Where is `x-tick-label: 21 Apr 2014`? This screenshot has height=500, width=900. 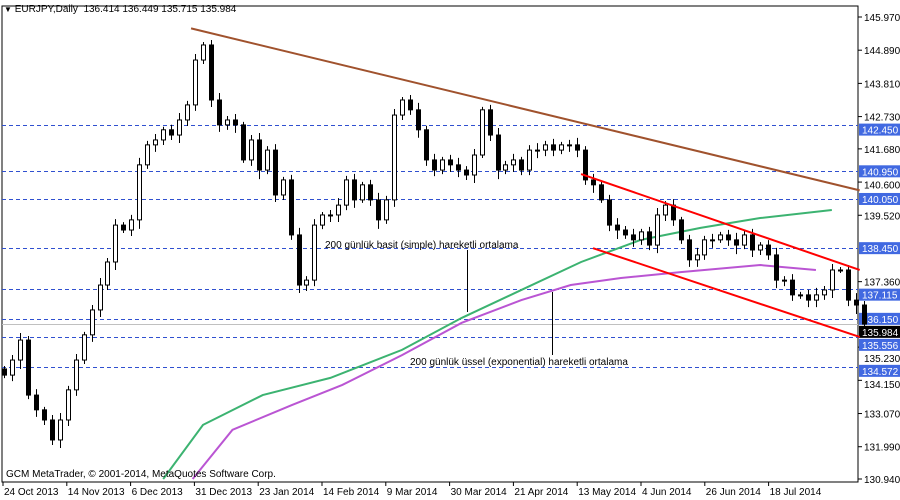 x-tick-label: 21 Apr 2014 is located at coordinates (541, 492).